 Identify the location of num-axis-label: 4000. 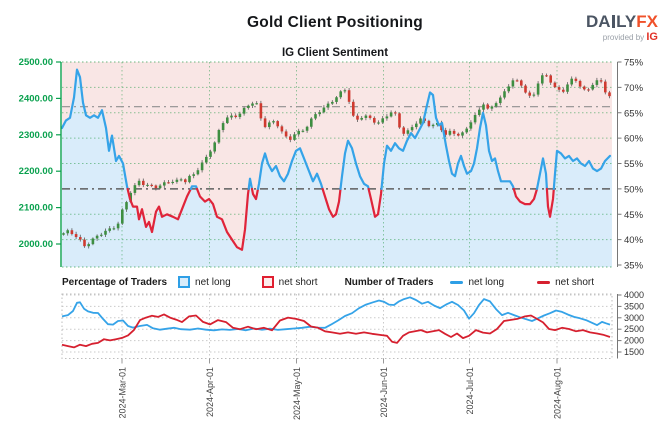
(634, 295).